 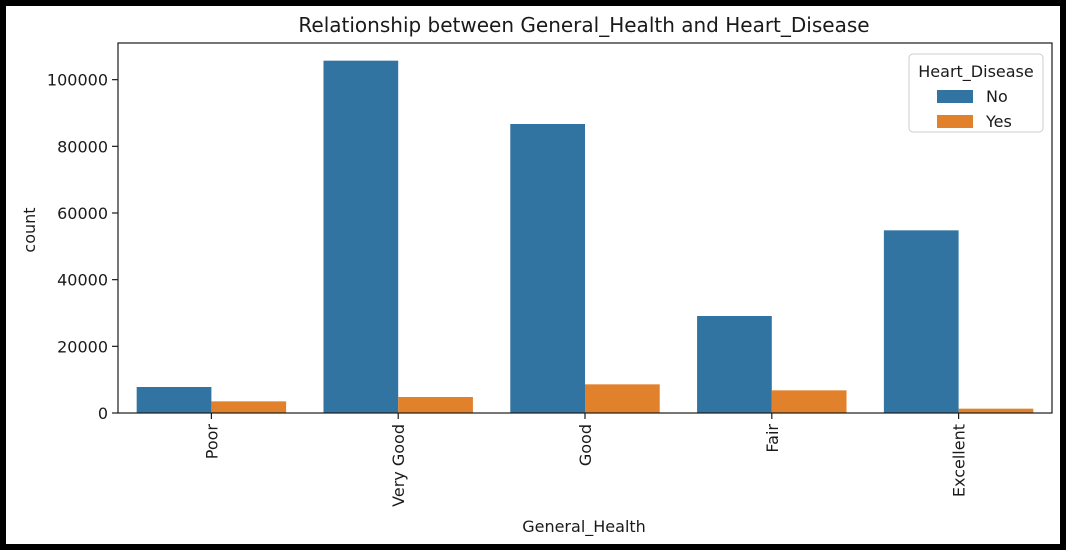 I want to click on legend: Heart_Disease No Yes, so click(x=976, y=93).